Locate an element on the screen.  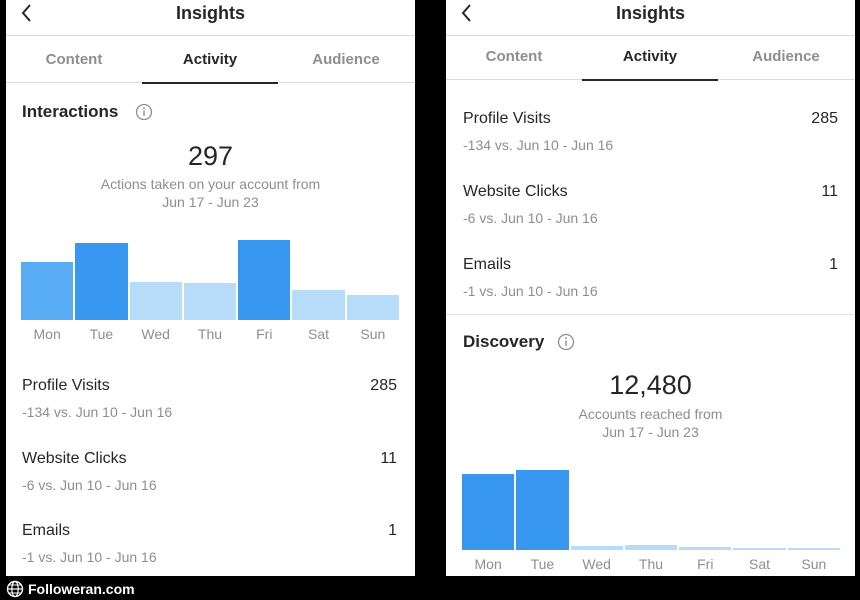
discovery-bar-chart is located at coordinates (651, 510).